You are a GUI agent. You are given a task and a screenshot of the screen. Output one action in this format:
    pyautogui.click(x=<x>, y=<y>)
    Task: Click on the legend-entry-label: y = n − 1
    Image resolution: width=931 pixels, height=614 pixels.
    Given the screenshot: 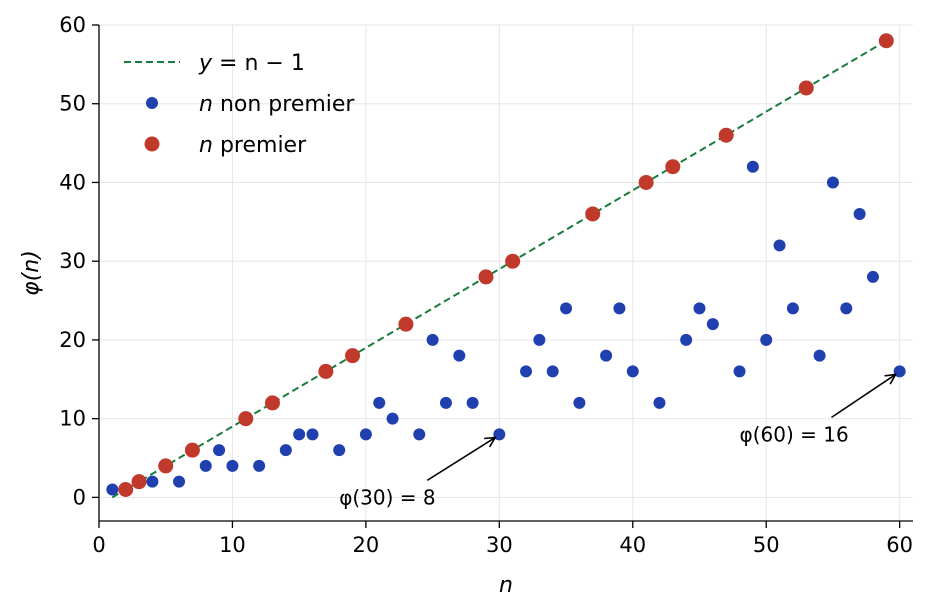 What is the action you would take?
    pyautogui.click(x=251, y=63)
    